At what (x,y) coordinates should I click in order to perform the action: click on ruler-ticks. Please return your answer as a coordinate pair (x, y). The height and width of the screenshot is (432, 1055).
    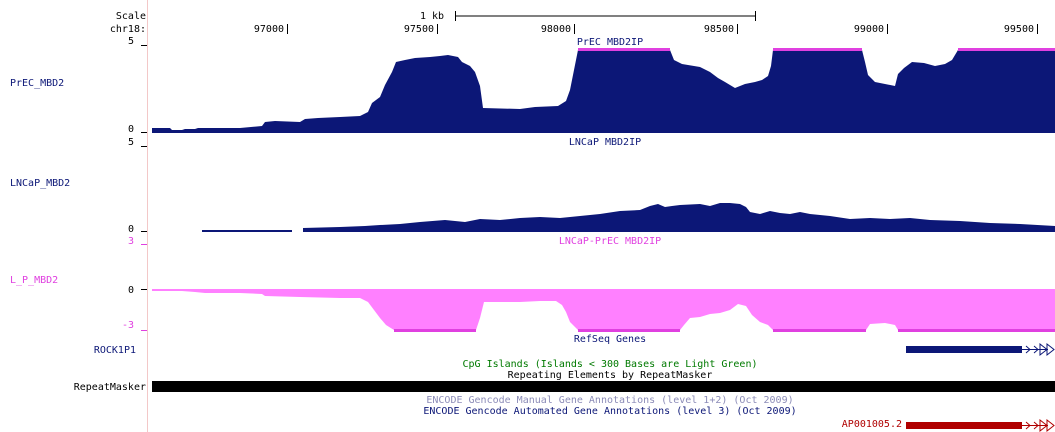
    Looking at the image, I should click on (662, 29).